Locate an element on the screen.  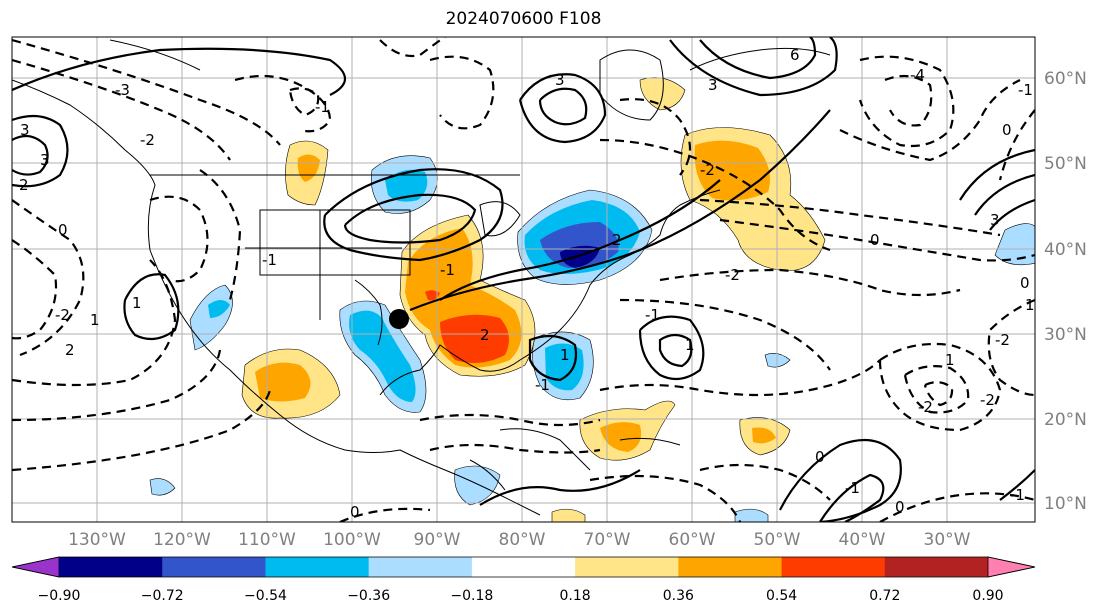
lon-label: 80°W is located at coordinates (522, 540).